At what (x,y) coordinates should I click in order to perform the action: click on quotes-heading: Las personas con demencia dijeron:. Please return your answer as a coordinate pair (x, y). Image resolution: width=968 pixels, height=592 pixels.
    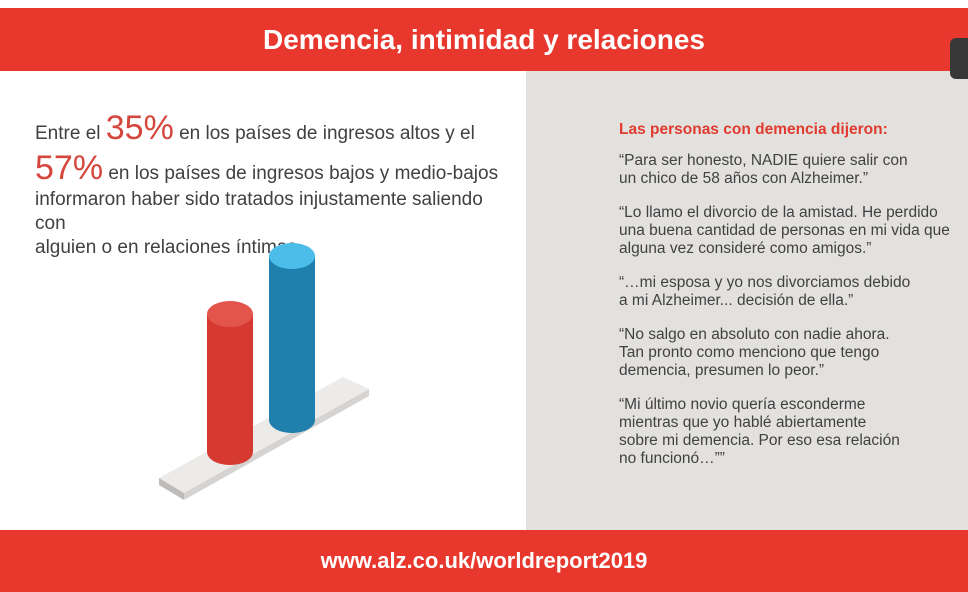
    Looking at the image, I should click on (753, 129).